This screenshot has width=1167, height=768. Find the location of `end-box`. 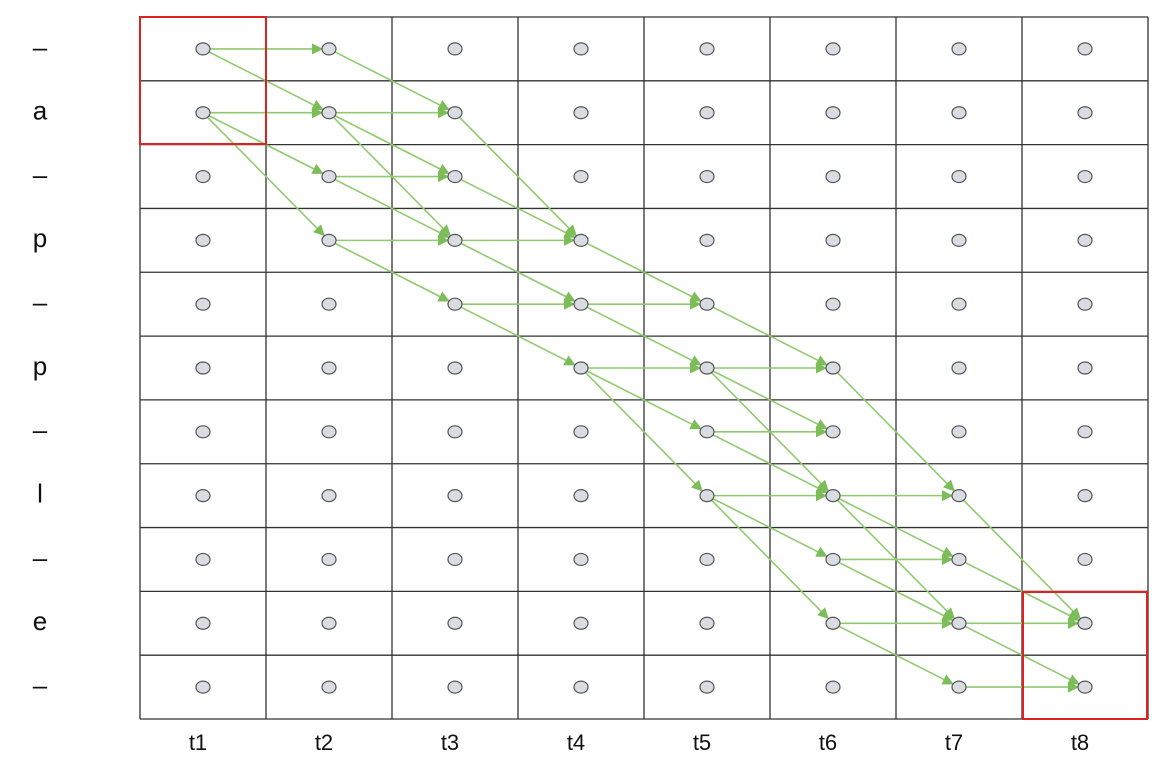

end-box is located at coordinates (1085, 655).